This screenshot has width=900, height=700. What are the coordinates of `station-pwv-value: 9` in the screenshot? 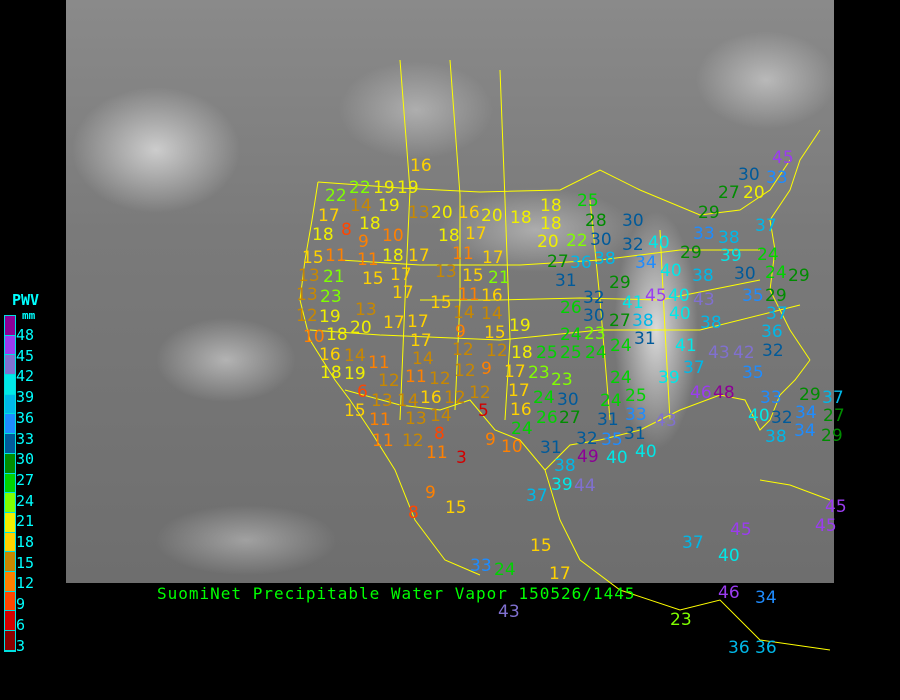 It's located at (486, 369).